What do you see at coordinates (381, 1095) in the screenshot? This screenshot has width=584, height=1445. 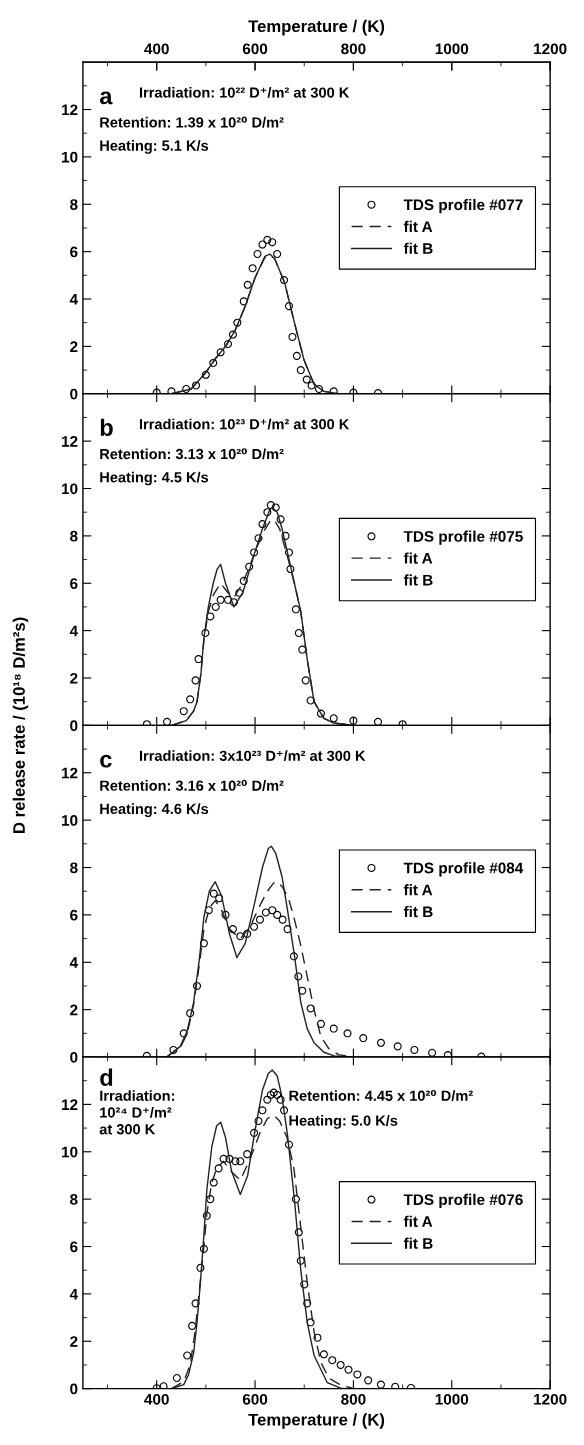 I see `annotation: Retention: 4.45 x 10²⁰ D/m²` at bounding box center [381, 1095].